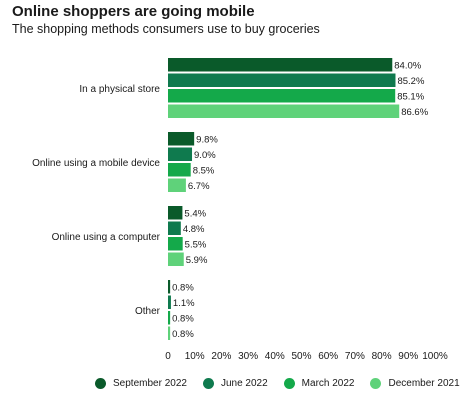 The width and height of the screenshot is (465, 407). I want to click on data-label: 5.4%, so click(195, 214).